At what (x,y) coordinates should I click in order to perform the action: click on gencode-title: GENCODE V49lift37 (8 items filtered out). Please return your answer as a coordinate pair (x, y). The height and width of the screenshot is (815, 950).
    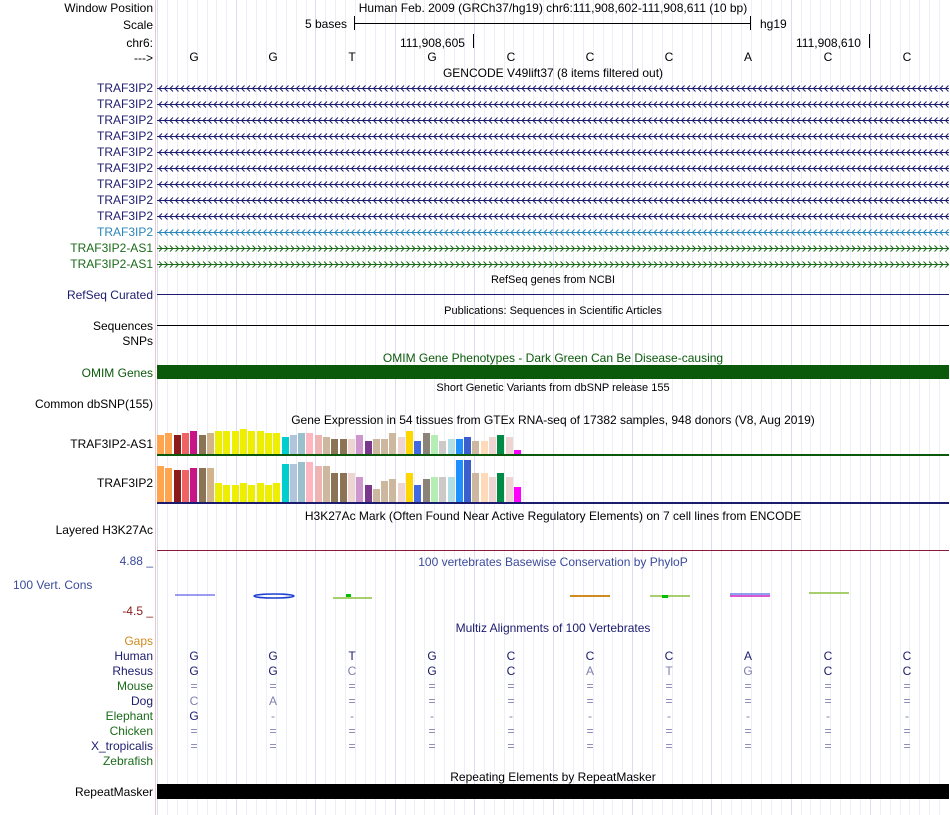
    Looking at the image, I should click on (553, 73).